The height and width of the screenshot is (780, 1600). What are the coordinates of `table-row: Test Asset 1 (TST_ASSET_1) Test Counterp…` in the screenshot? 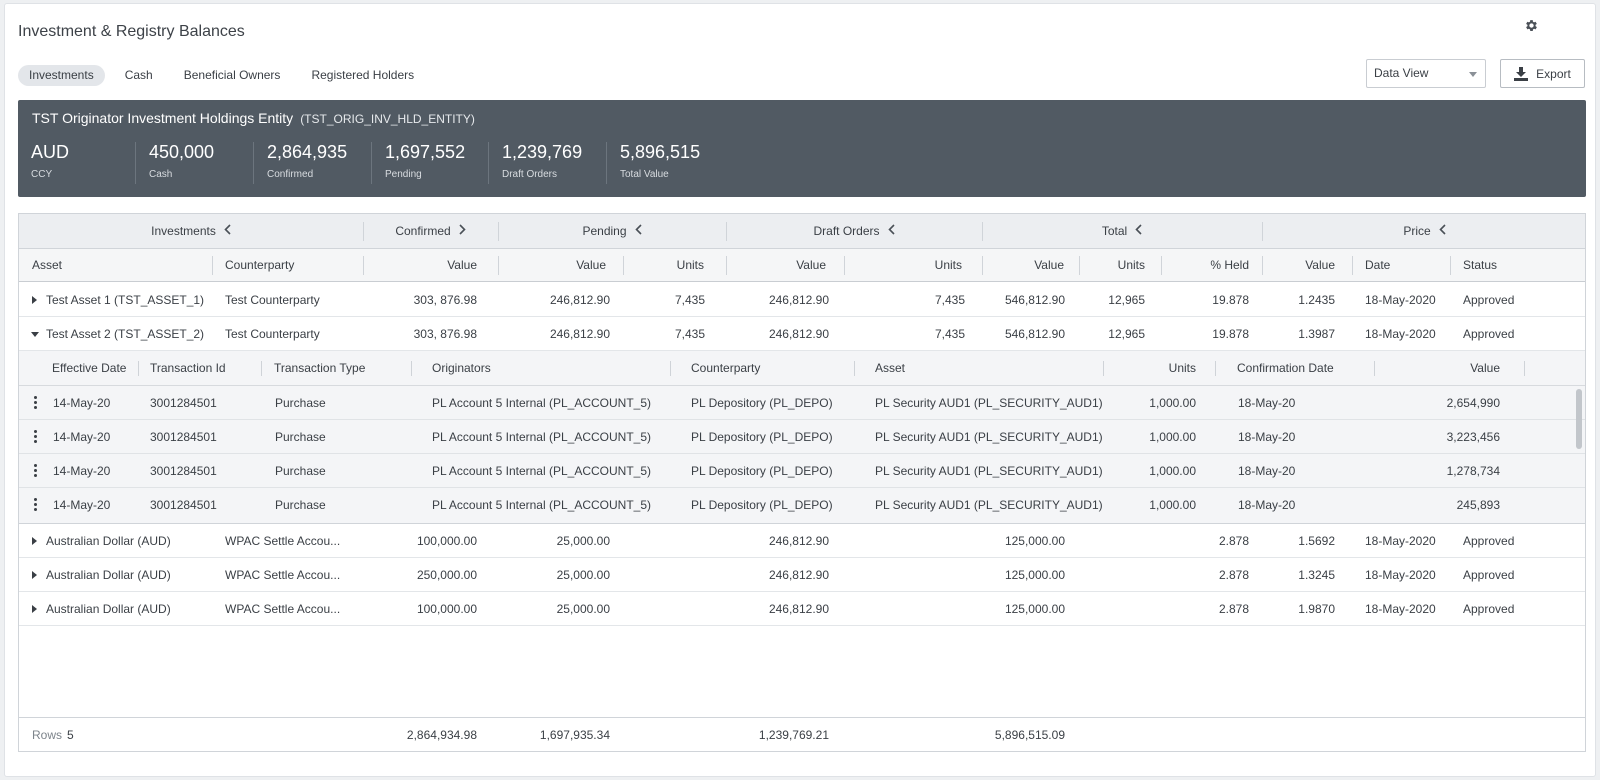 It's located at (802, 300).